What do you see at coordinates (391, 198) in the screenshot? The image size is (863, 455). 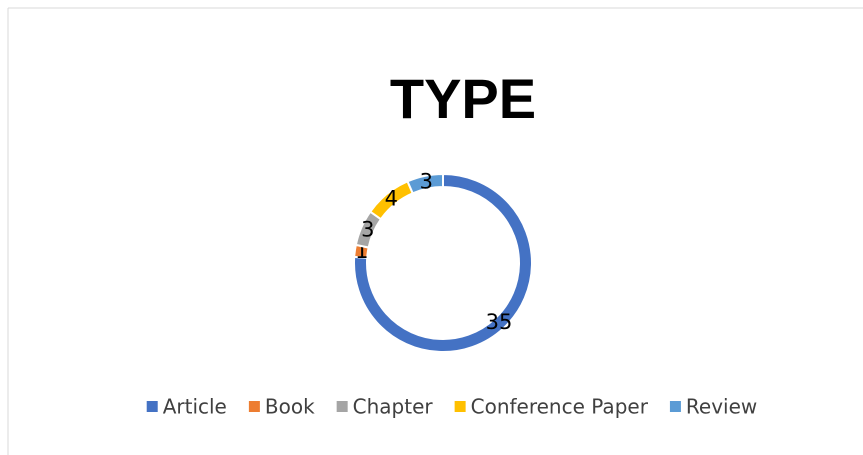 I see `data-label: 4` at bounding box center [391, 198].